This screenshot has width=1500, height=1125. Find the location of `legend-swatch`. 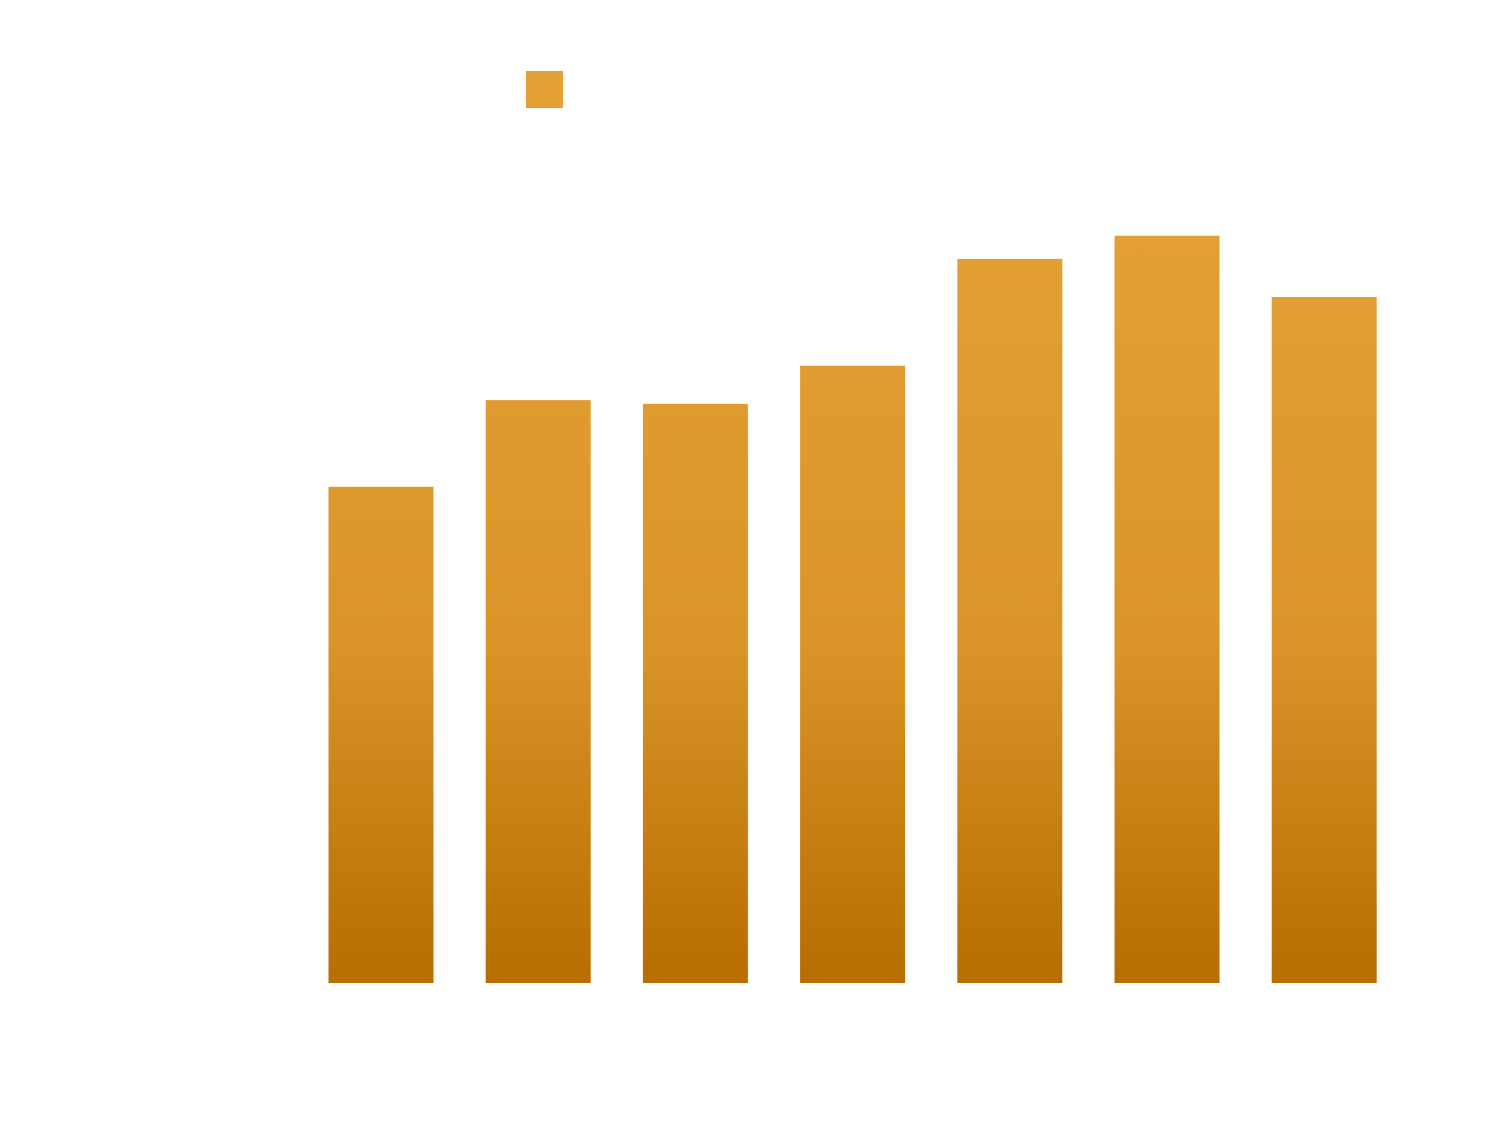

legend-swatch is located at coordinates (544, 89).